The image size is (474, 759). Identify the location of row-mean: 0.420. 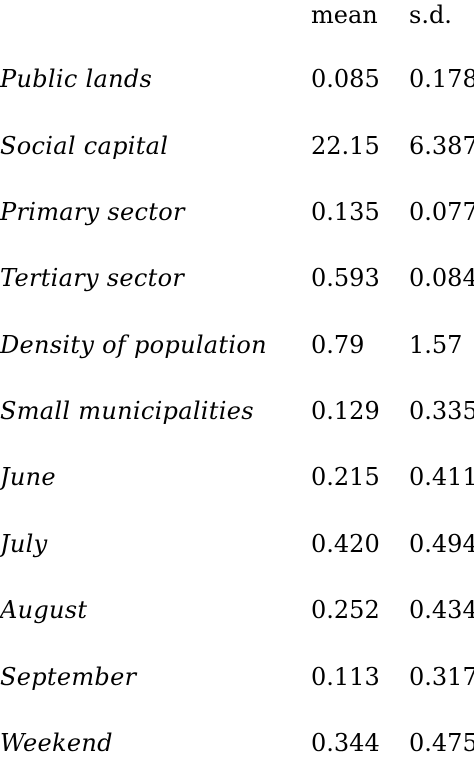
(345, 544).